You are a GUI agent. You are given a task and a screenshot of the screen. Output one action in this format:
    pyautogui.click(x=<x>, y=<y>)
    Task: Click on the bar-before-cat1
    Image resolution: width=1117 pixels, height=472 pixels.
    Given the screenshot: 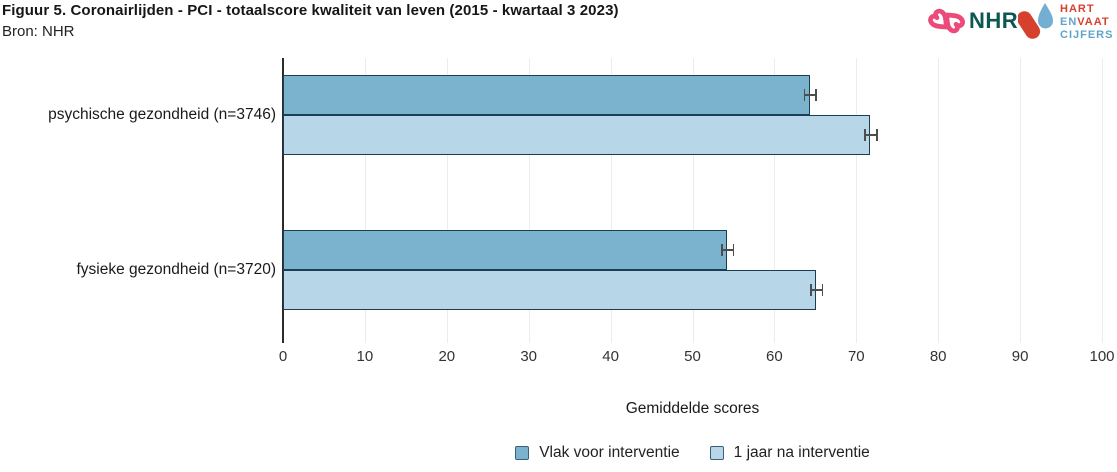 What is the action you would take?
    pyautogui.click(x=505, y=250)
    